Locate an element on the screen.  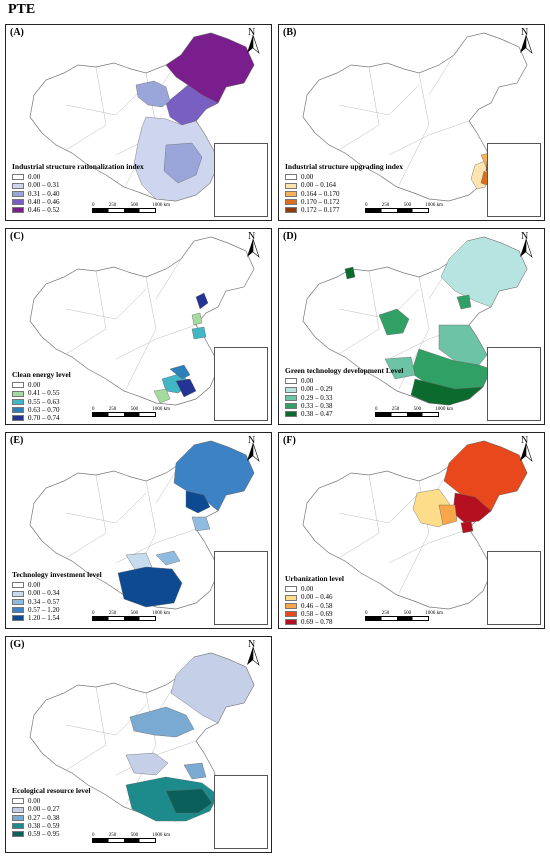
legend-label: 0.41 – 0.55 is located at coordinates (44, 393).